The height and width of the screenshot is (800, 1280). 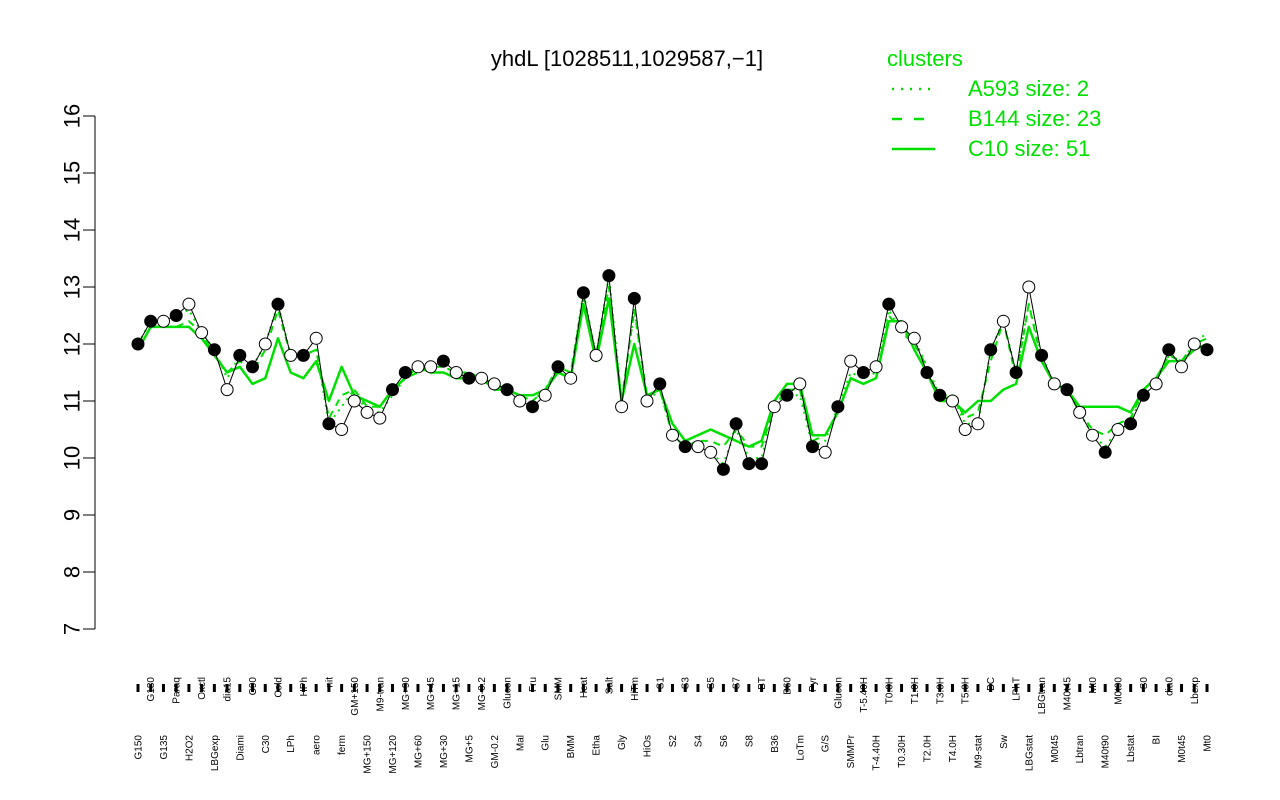 I want to click on x-tick-label: S5, so click(x=711, y=683).